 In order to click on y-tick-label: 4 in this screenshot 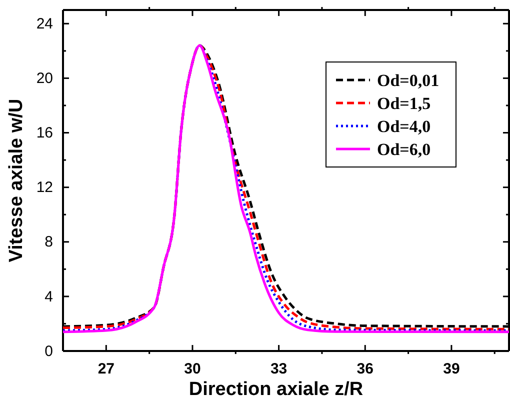, I will do `click(48, 297)`.